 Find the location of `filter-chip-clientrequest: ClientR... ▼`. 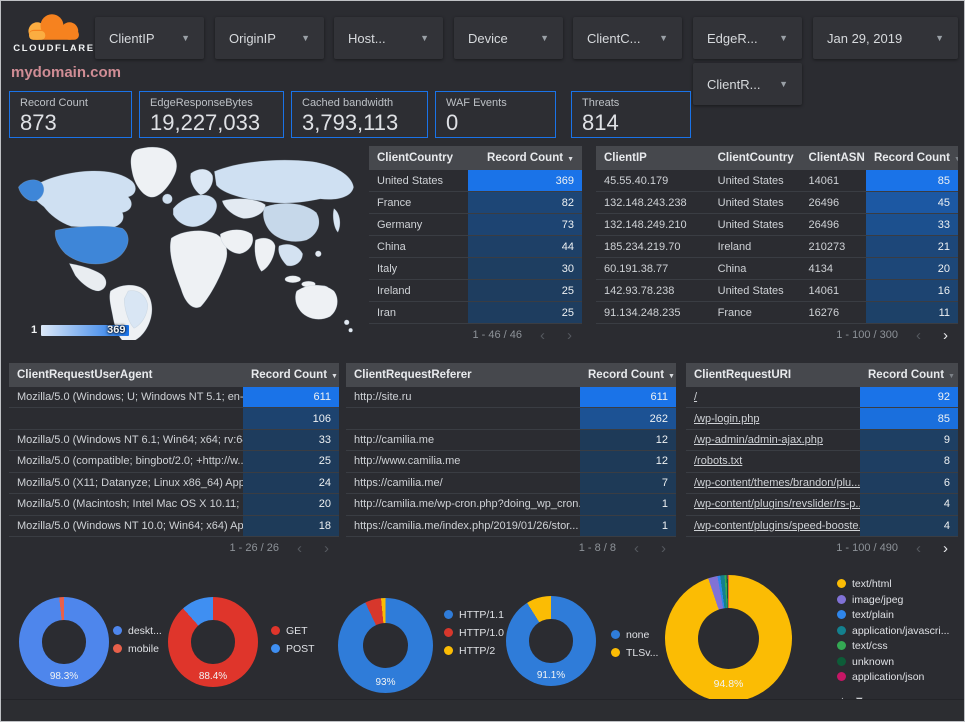

filter-chip-clientrequest: ClientR... ▼ is located at coordinates (747, 84).